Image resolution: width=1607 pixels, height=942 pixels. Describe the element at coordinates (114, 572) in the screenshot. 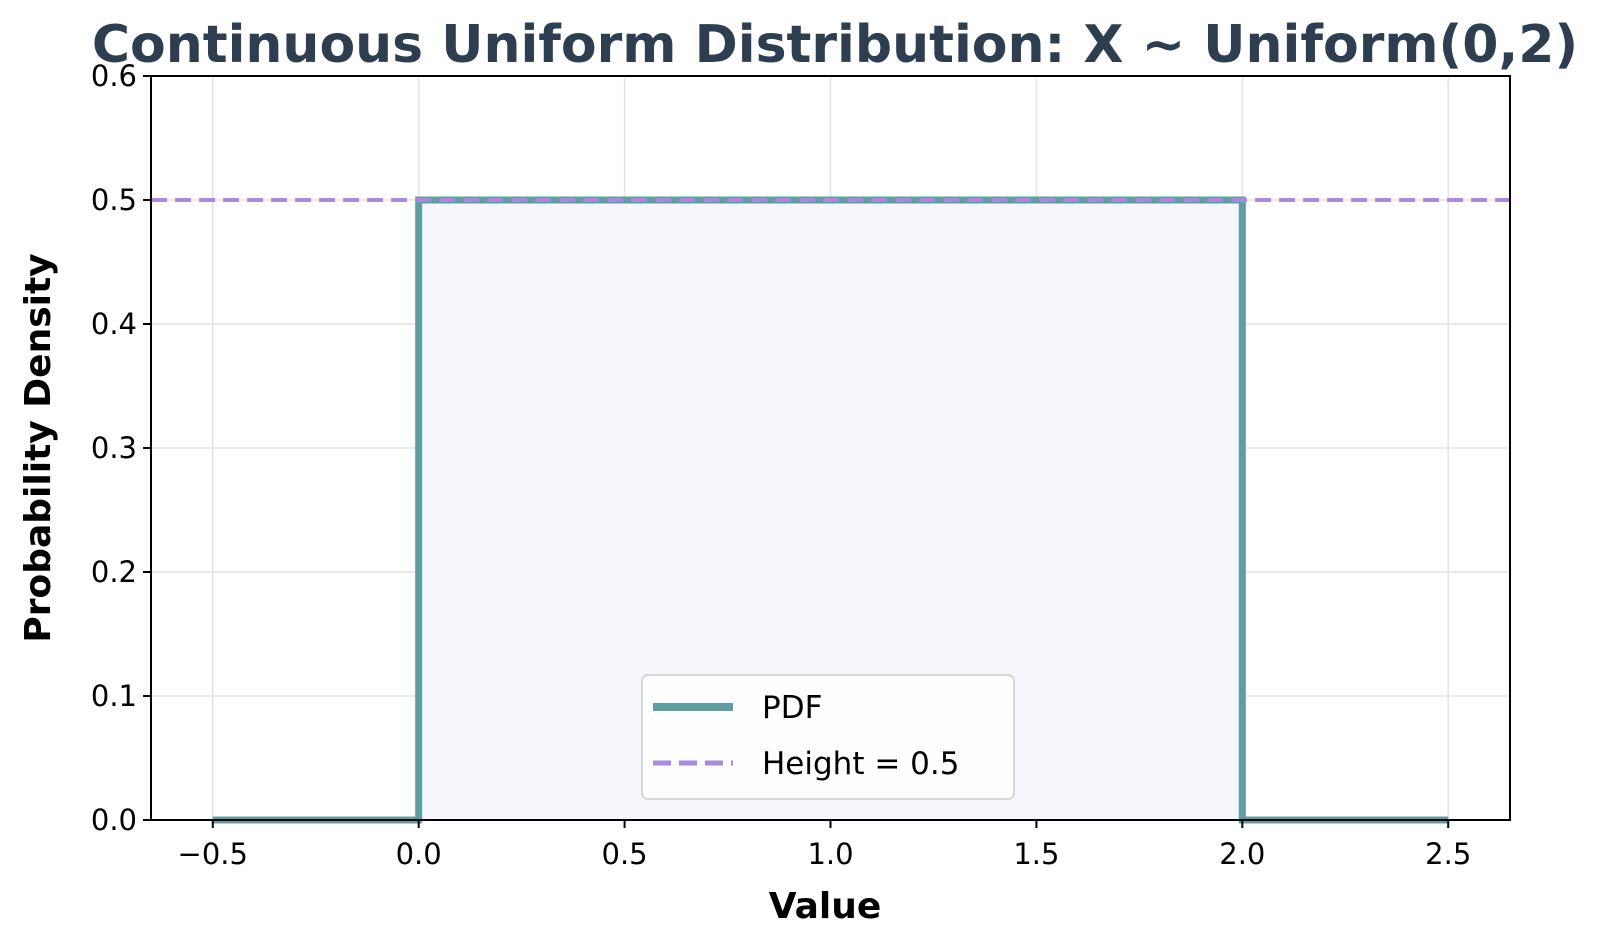

I see `y-tick-label: 0.2` at that location.